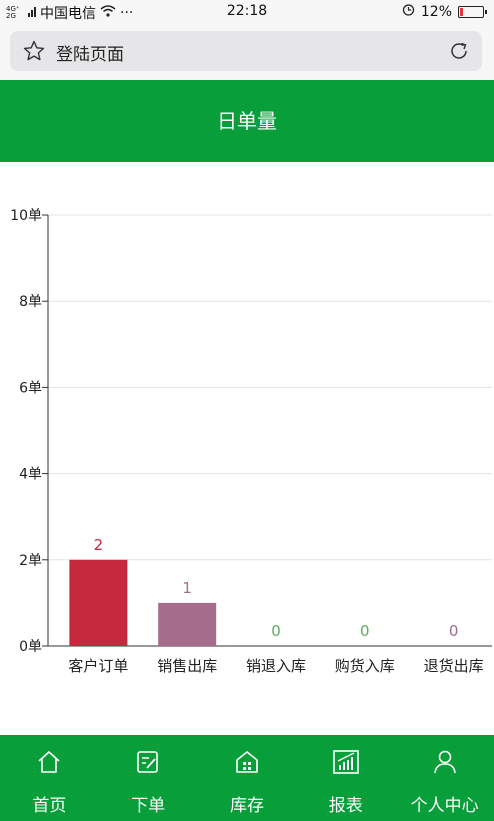  Describe the element at coordinates (30, 475) in the screenshot. I see `y-tick-label: 4单` at that location.